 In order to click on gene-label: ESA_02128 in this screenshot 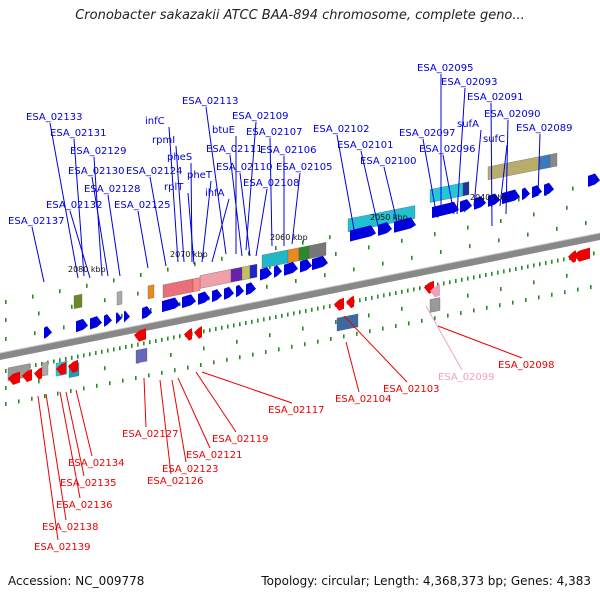, I will do `click(112, 189)`.